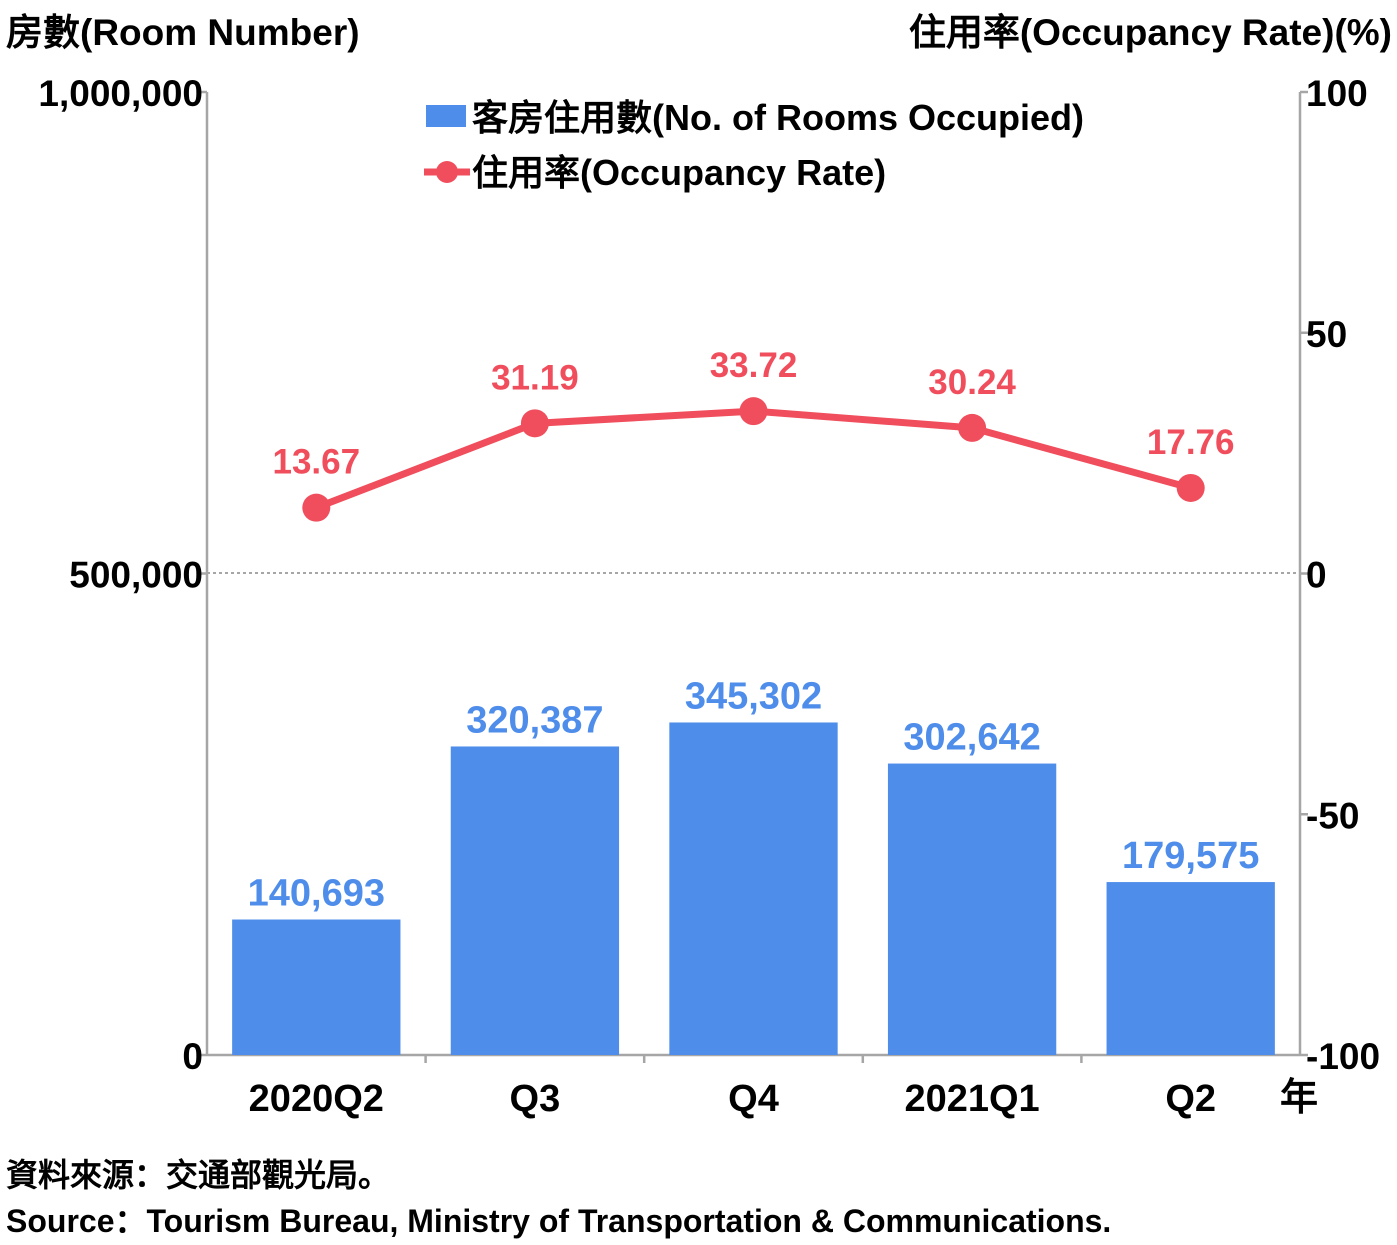  What do you see at coordinates (1190, 1099) in the screenshot?
I see `x-tick-label: Q2` at bounding box center [1190, 1099].